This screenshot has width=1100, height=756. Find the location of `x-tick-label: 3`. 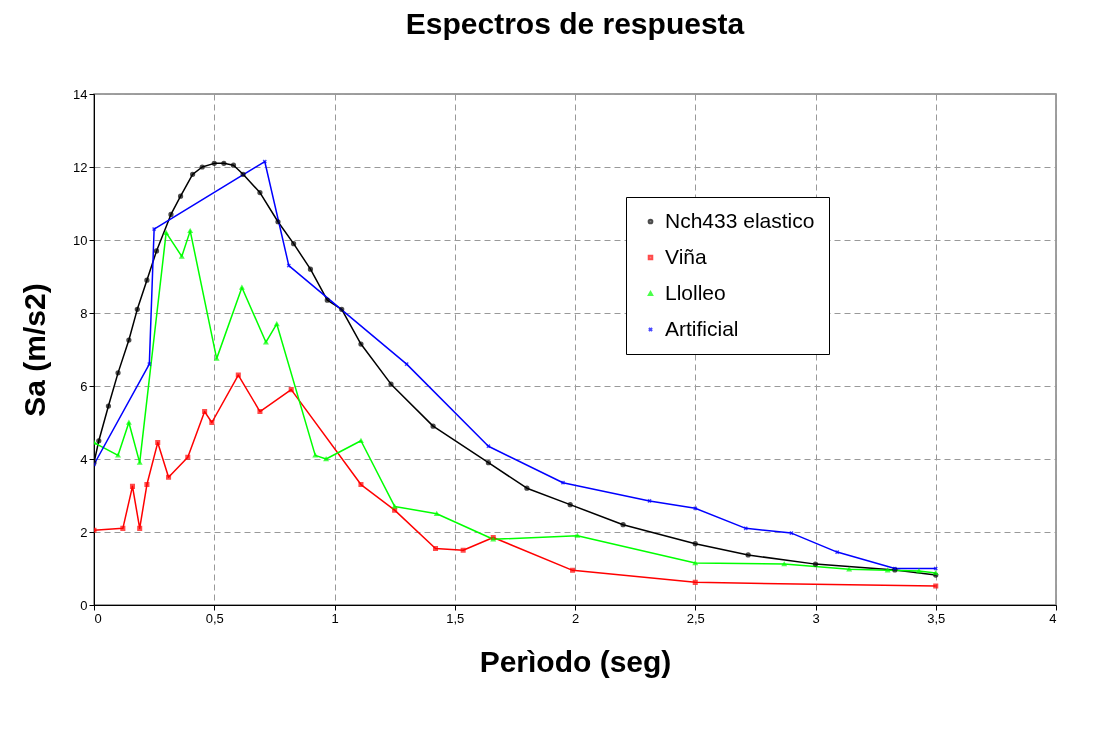

x-tick-label: 3 is located at coordinates (816, 618).